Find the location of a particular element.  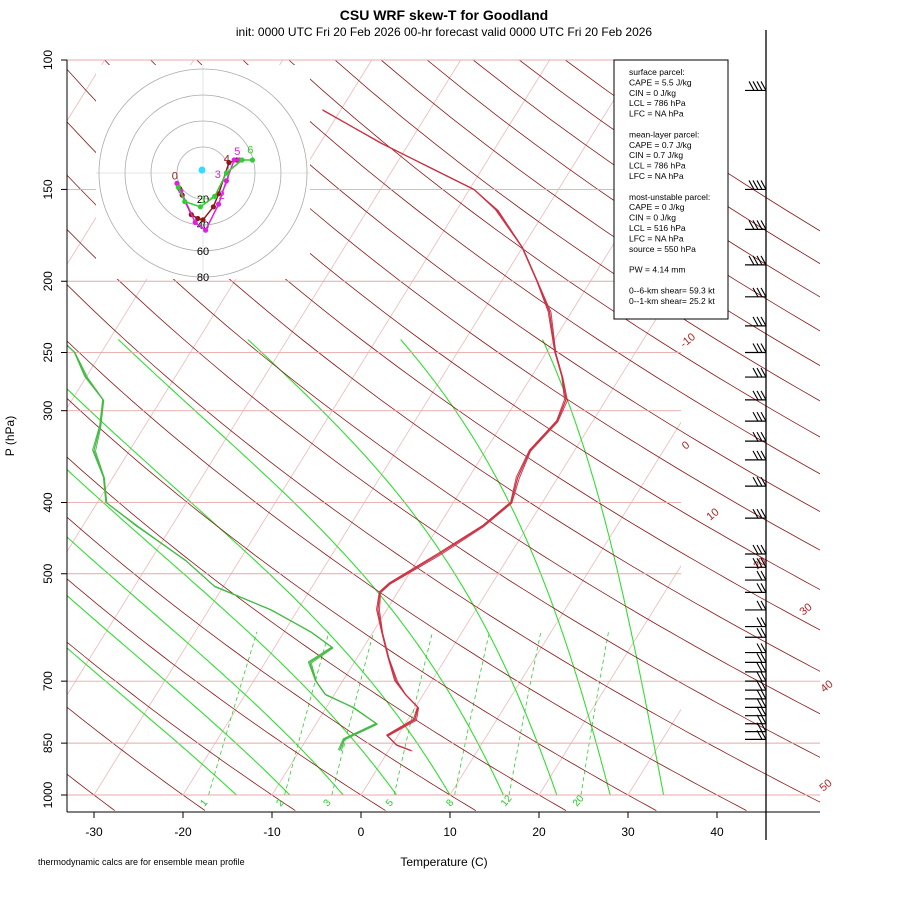

y-tick-label: 150 is located at coordinates (48, 189).